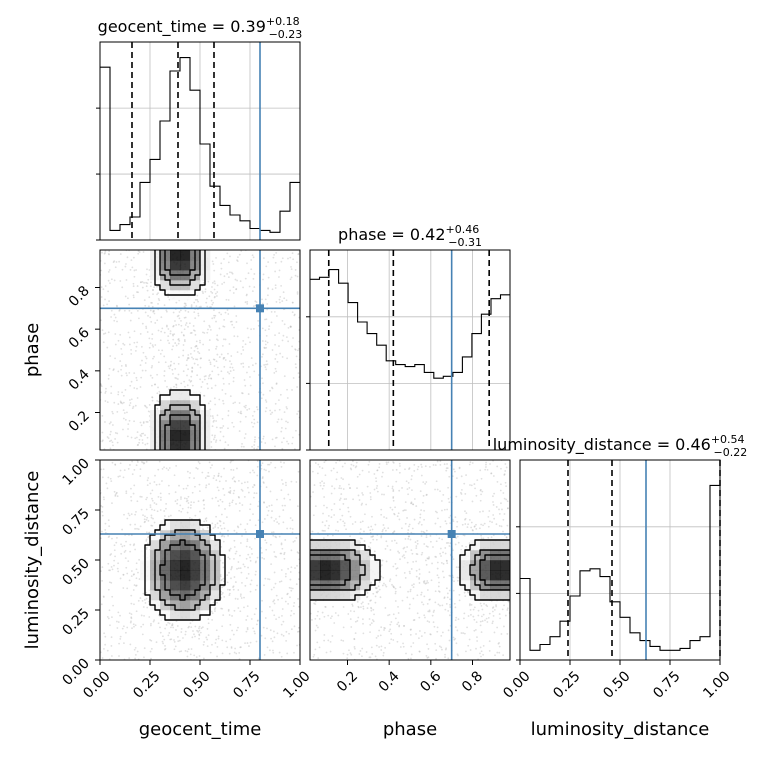  What do you see at coordinates (200, 350) in the screenshot?
I see `phase-vs-geocent_time-frame` at bounding box center [200, 350].